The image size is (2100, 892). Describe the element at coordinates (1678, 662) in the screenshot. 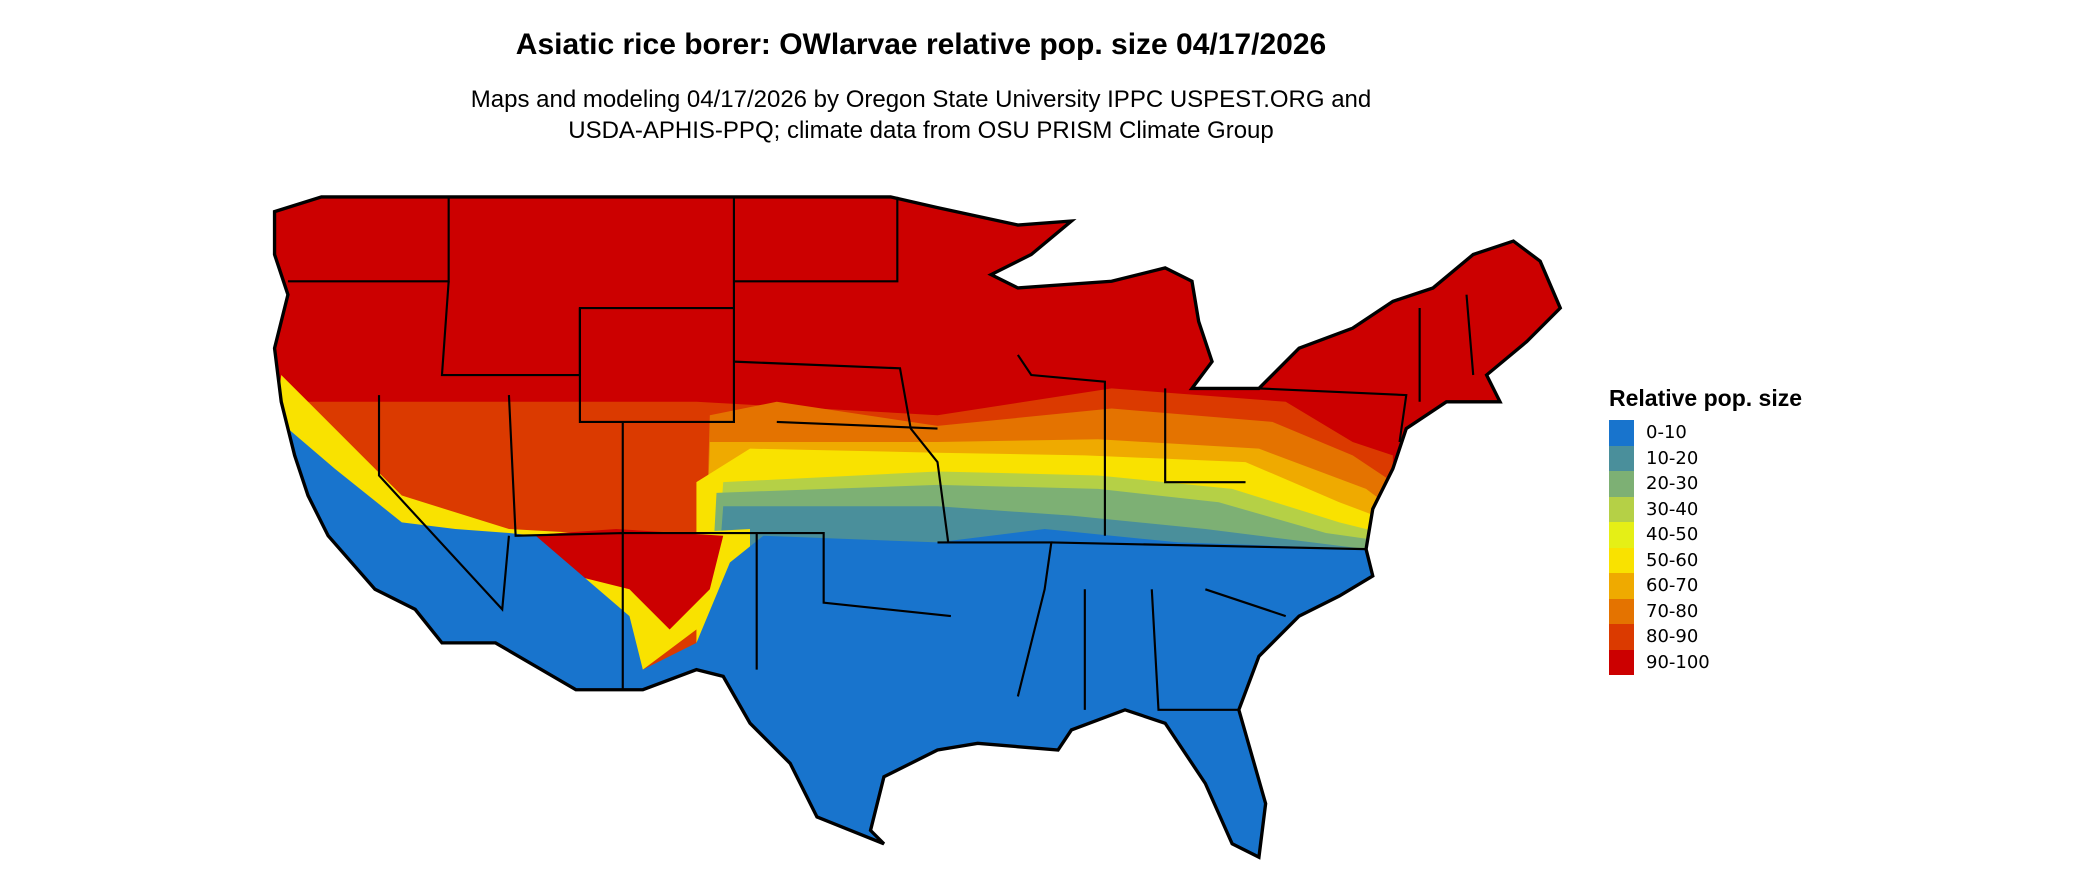

I see `legend-label: 90-100` at that location.